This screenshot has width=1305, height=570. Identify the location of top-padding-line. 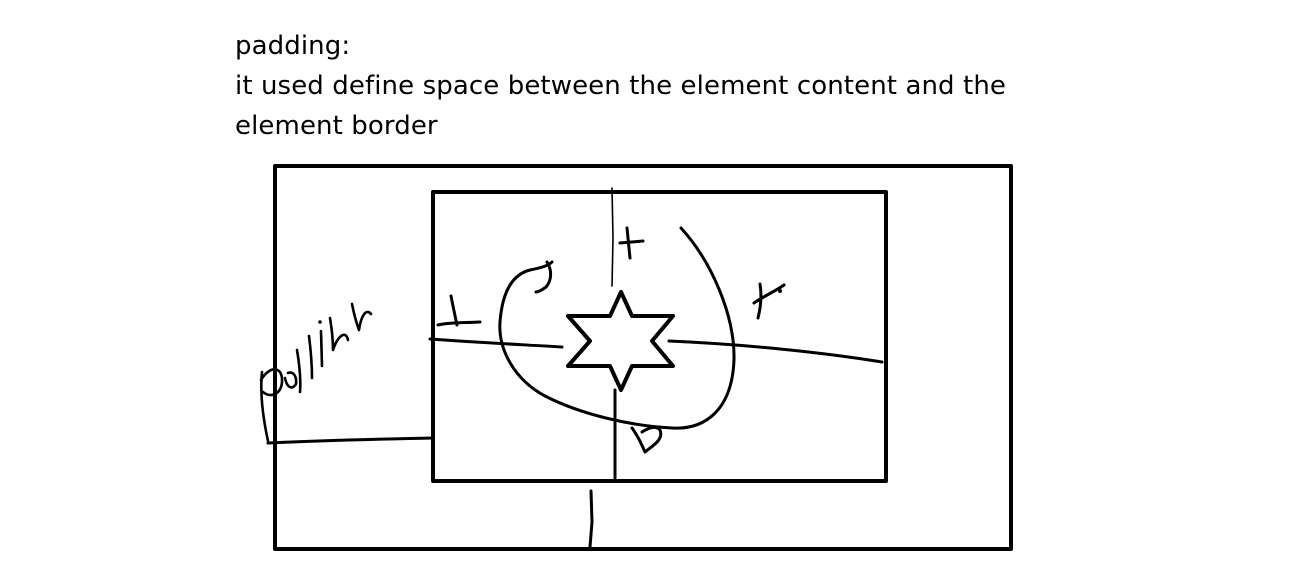
(612, 237).